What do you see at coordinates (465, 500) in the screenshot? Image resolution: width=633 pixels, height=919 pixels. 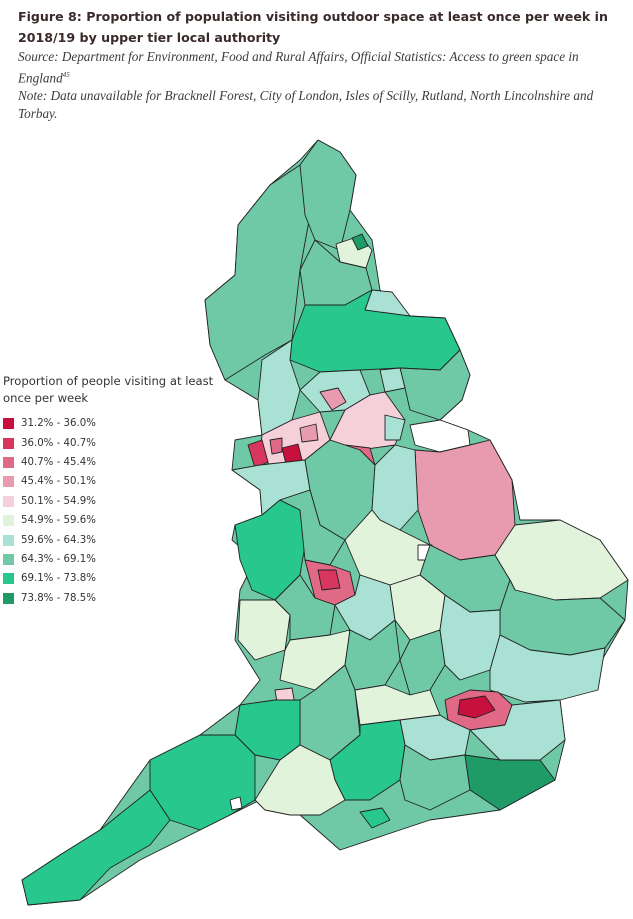 I see `region-lincolnshire` at bounding box center [465, 500].